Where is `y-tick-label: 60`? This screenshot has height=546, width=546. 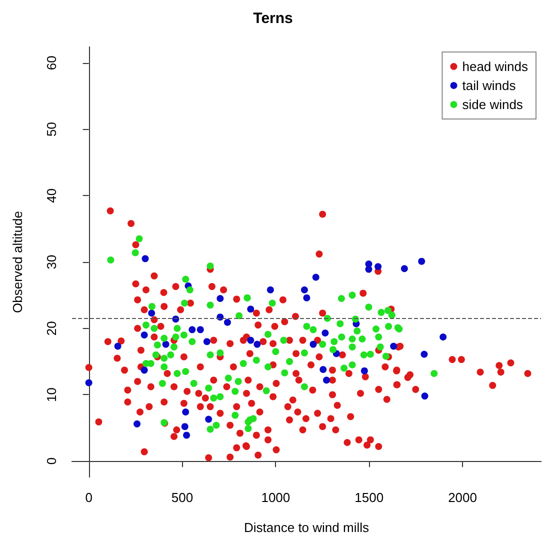
y-tick-label: 60 is located at coordinates (51, 63).